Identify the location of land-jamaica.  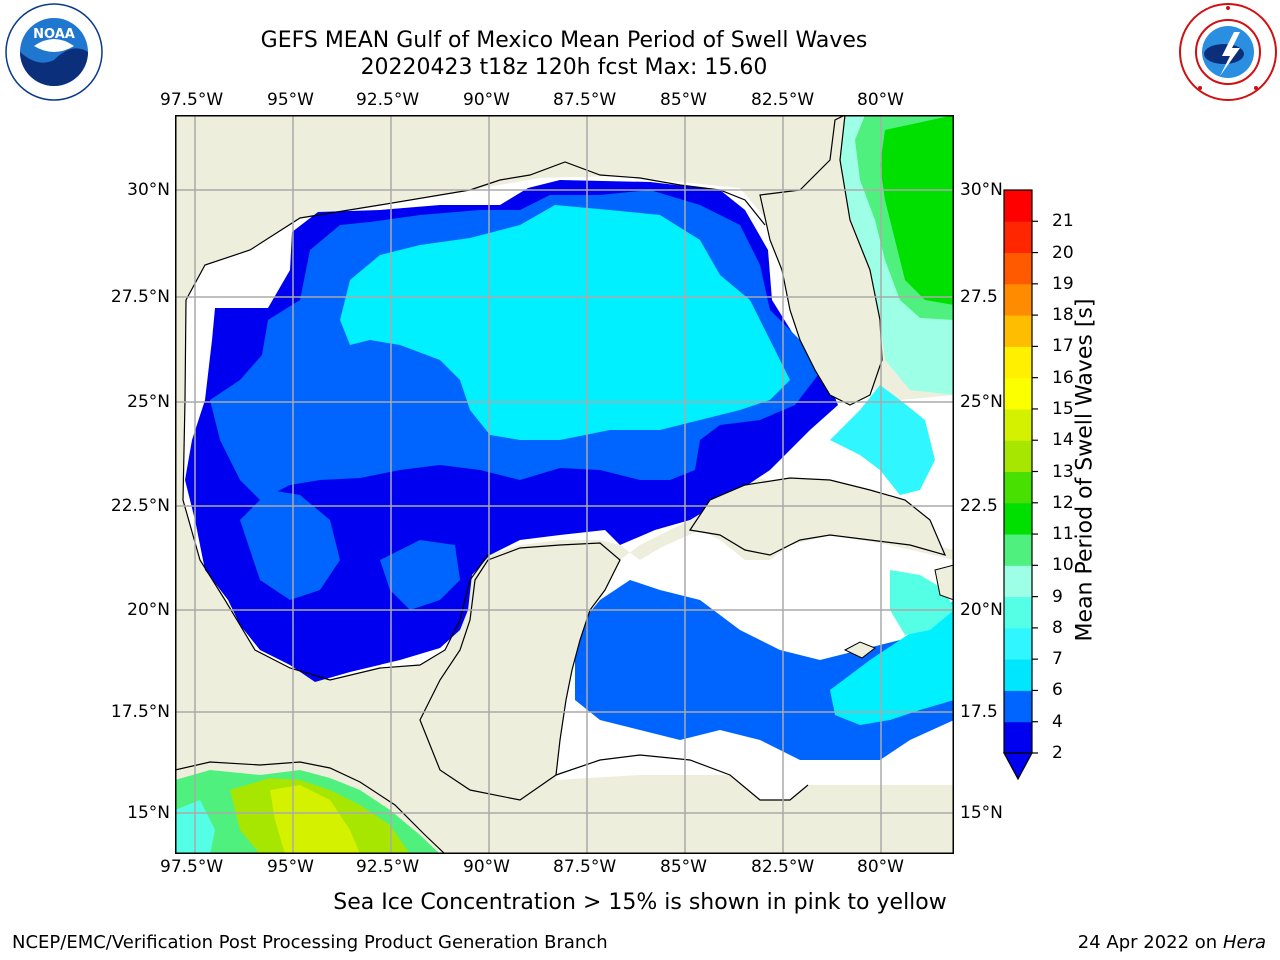
(860, 650).